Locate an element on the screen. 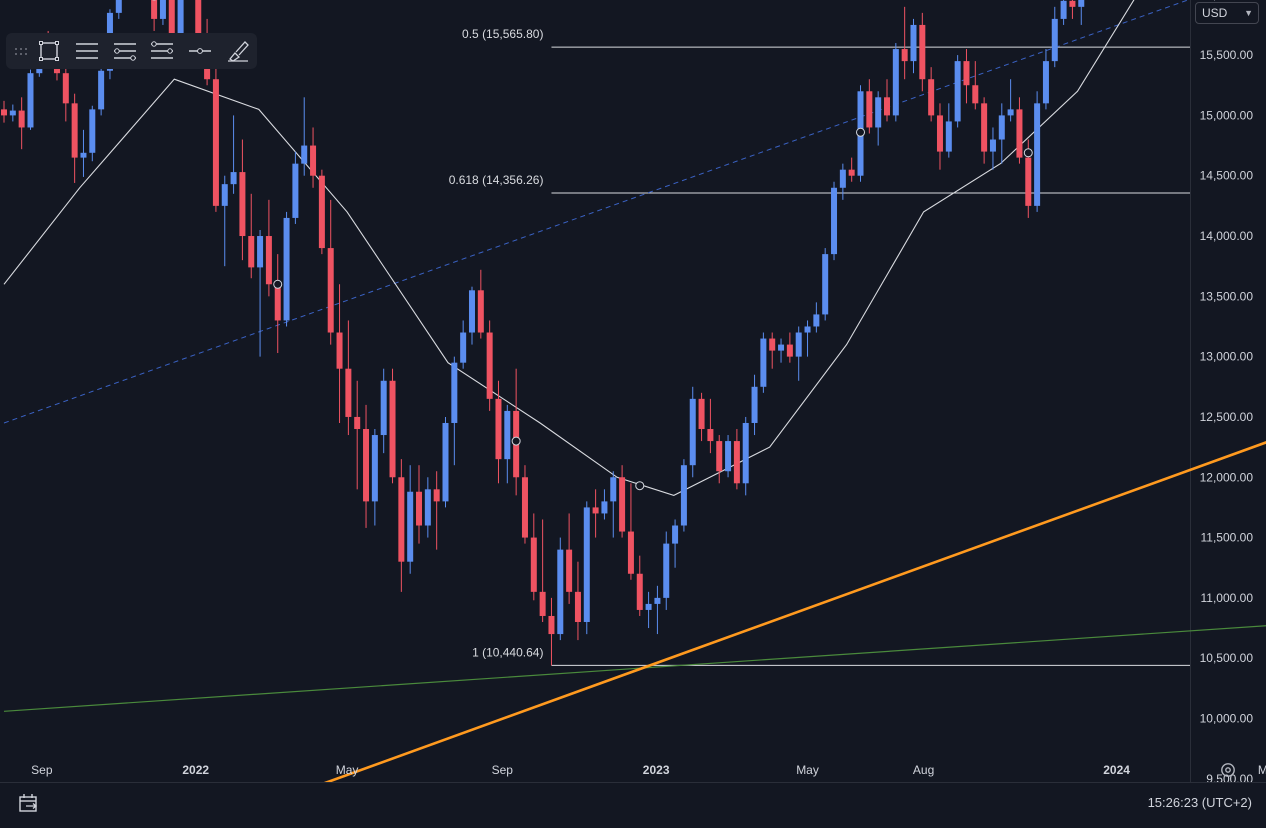  horizontal-ray-icon is located at coordinates (200, 51).